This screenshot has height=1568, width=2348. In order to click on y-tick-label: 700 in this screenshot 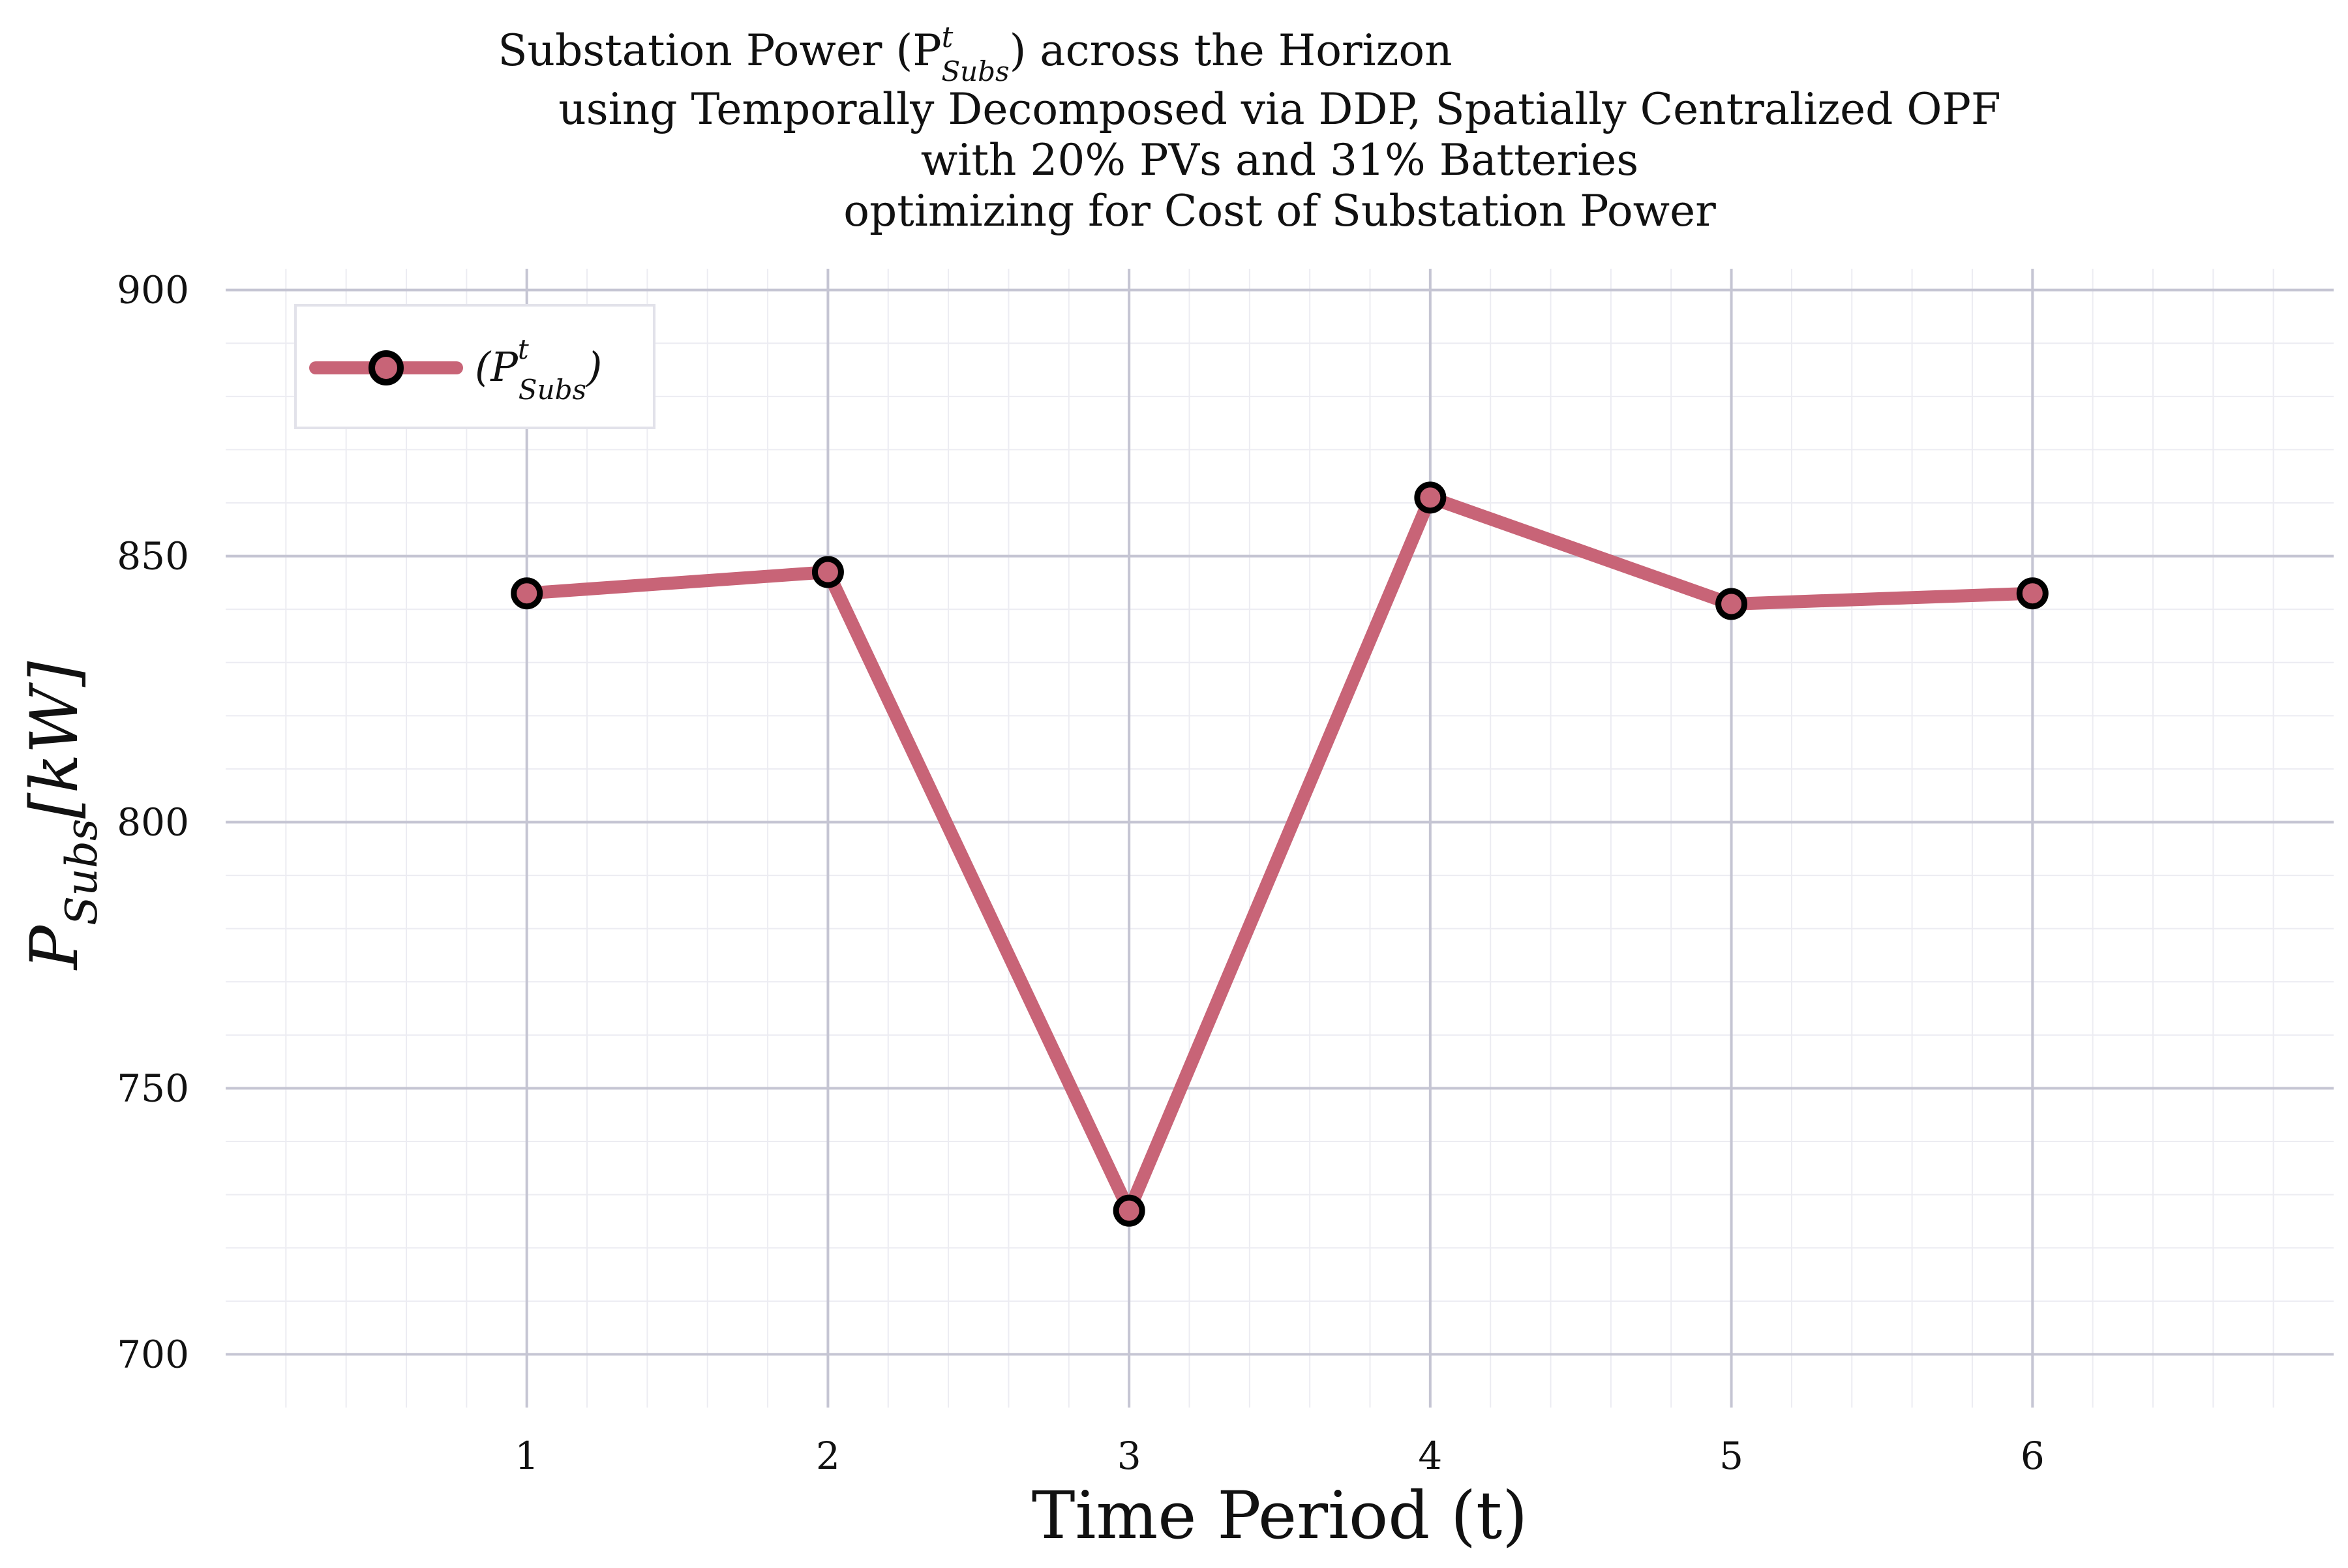, I will do `click(153, 1354)`.